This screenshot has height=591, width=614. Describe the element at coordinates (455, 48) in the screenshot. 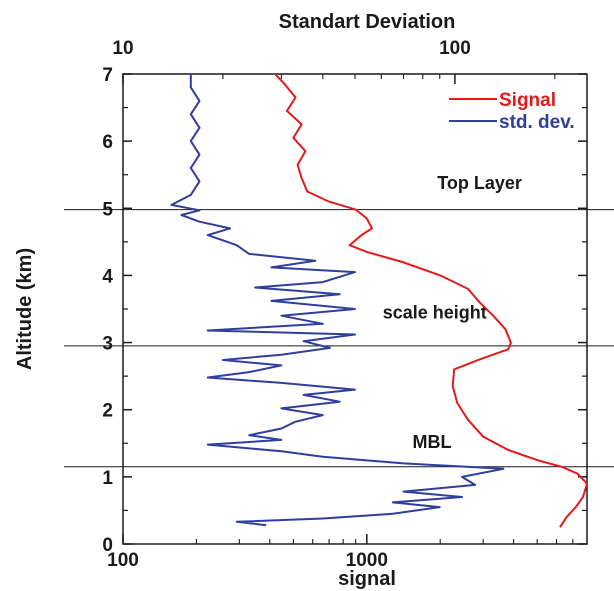

I see `x-top-tick-label: 100` at that location.